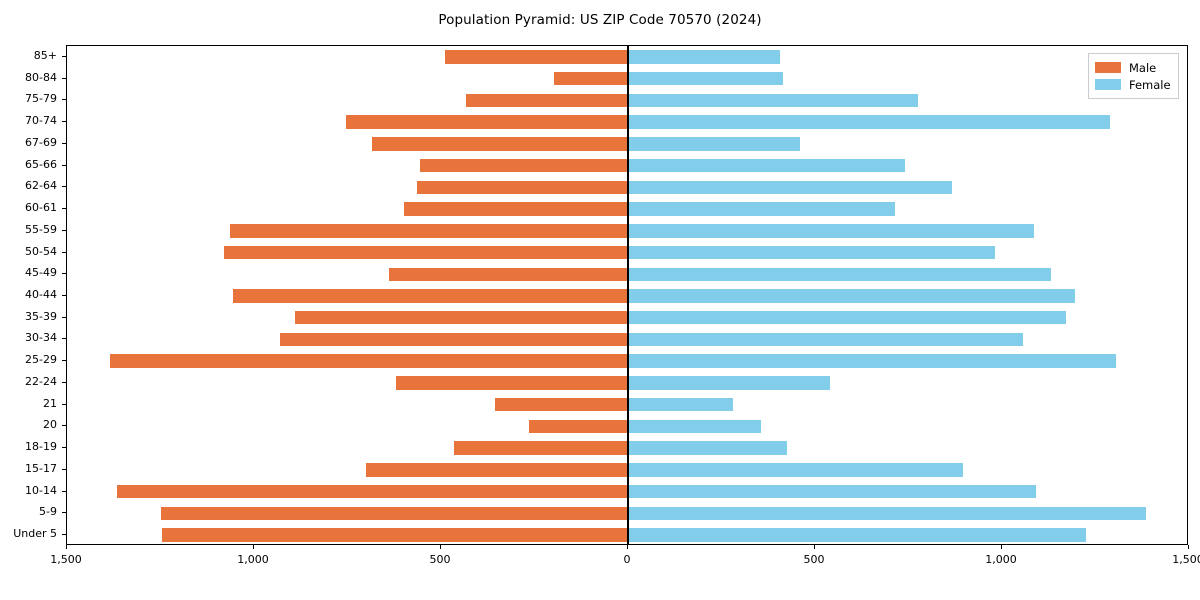 The width and height of the screenshot is (1200, 600). What do you see at coordinates (41, 142) in the screenshot?
I see `y-axis-label-67-69: 67-69` at bounding box center [41, 142].